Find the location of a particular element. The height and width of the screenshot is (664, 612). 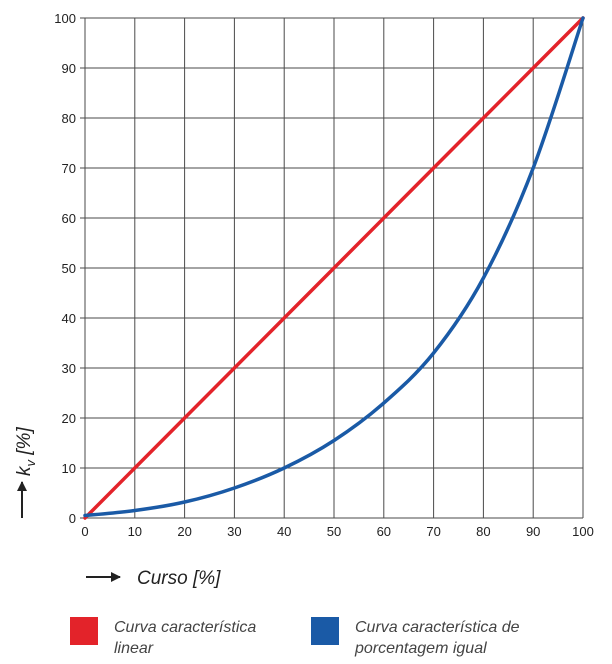

y-tick-label: 50 is located at coordinates (69, 268).